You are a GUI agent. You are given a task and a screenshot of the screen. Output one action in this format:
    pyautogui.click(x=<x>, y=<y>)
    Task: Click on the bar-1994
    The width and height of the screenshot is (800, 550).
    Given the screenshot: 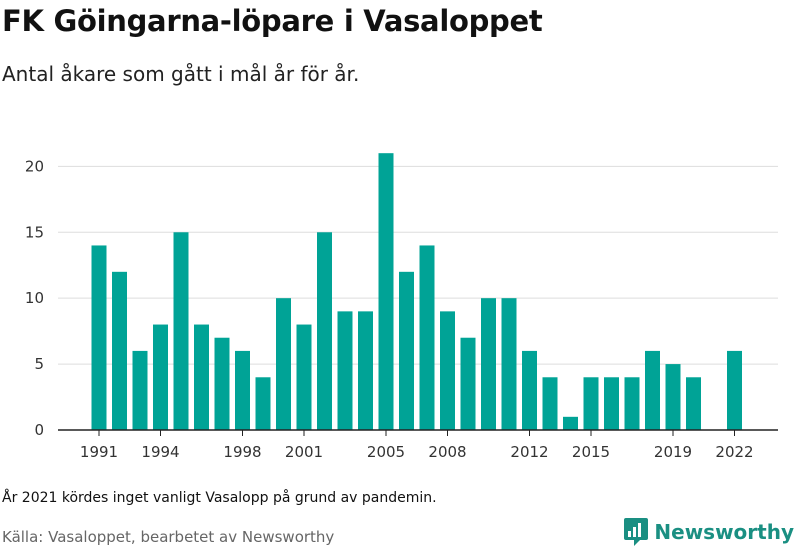 What is the action you would take?
    pyautogui.click(x=160, y=377)
    